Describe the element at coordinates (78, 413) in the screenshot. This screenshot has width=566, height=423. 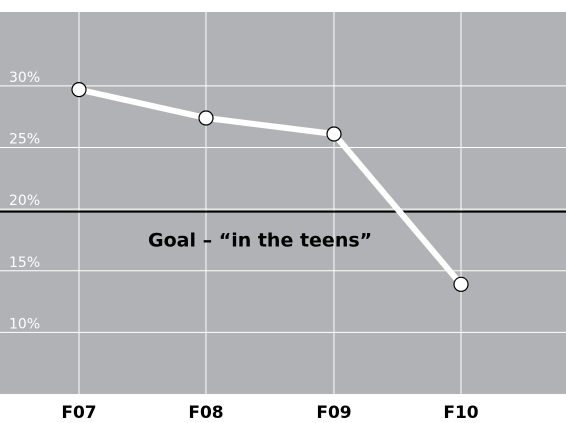
I see `x-tick-label-0: F07` at that location.